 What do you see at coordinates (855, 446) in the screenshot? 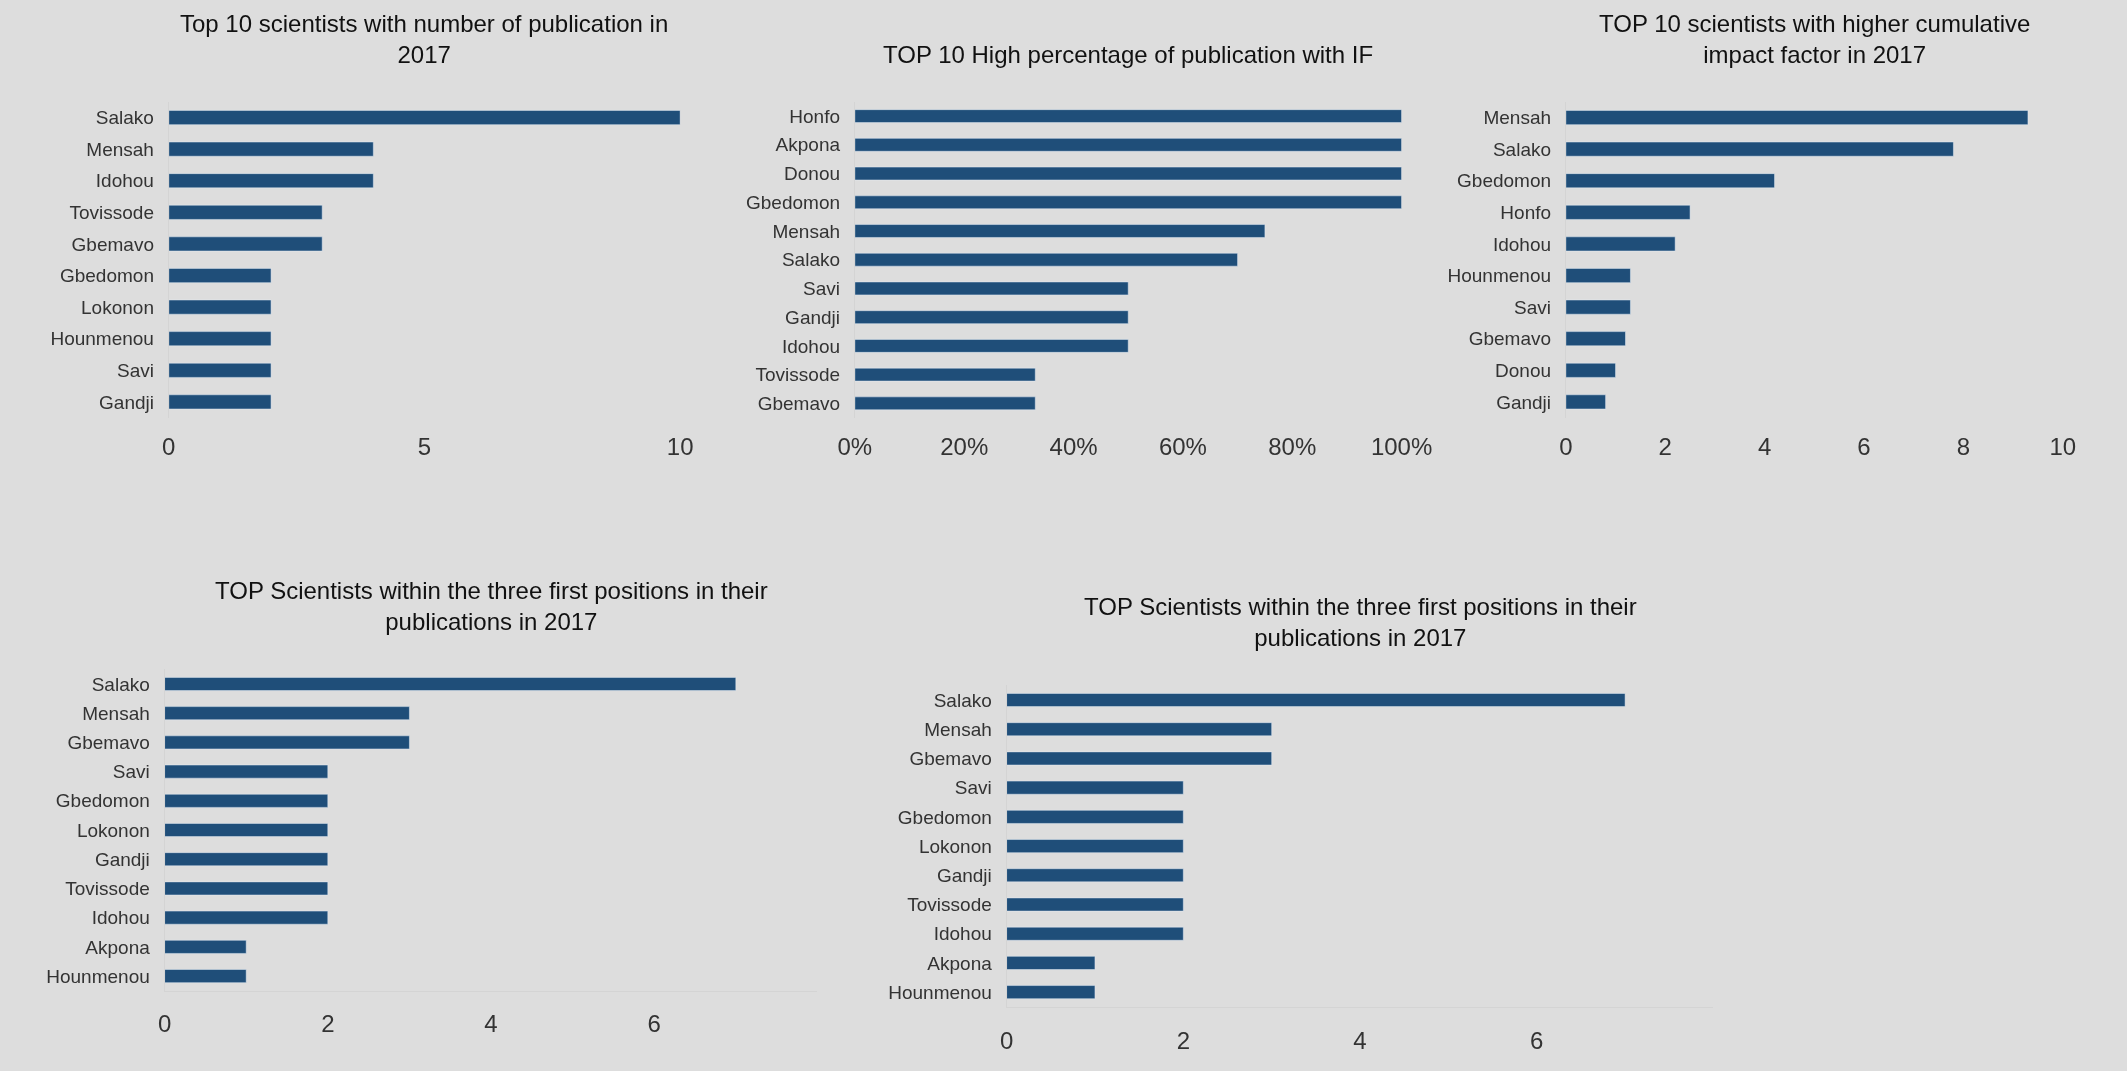
I see `x-tick-label: 0%` at bounding box center [855, 446].